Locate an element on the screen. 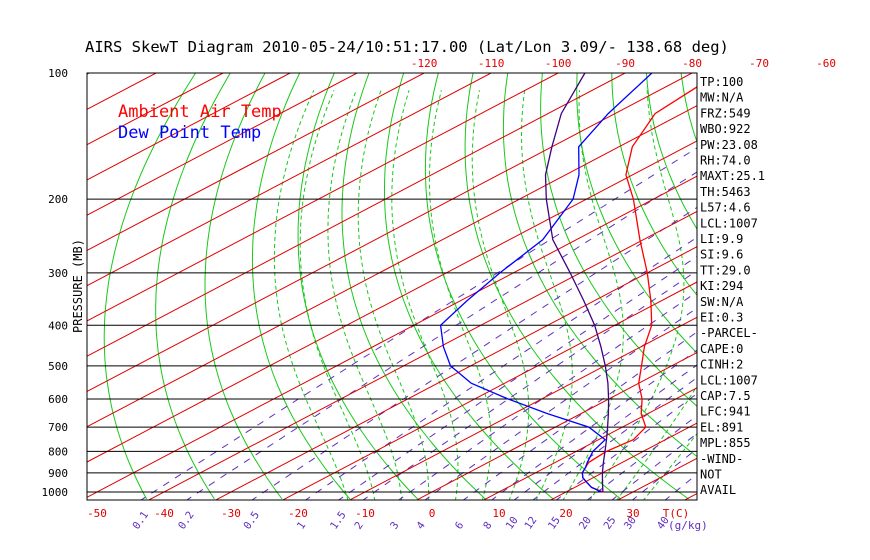 The height and width of the screenshot is (560, 870). temp-top-tick-label: -100 is located at coordinates (558, 63).